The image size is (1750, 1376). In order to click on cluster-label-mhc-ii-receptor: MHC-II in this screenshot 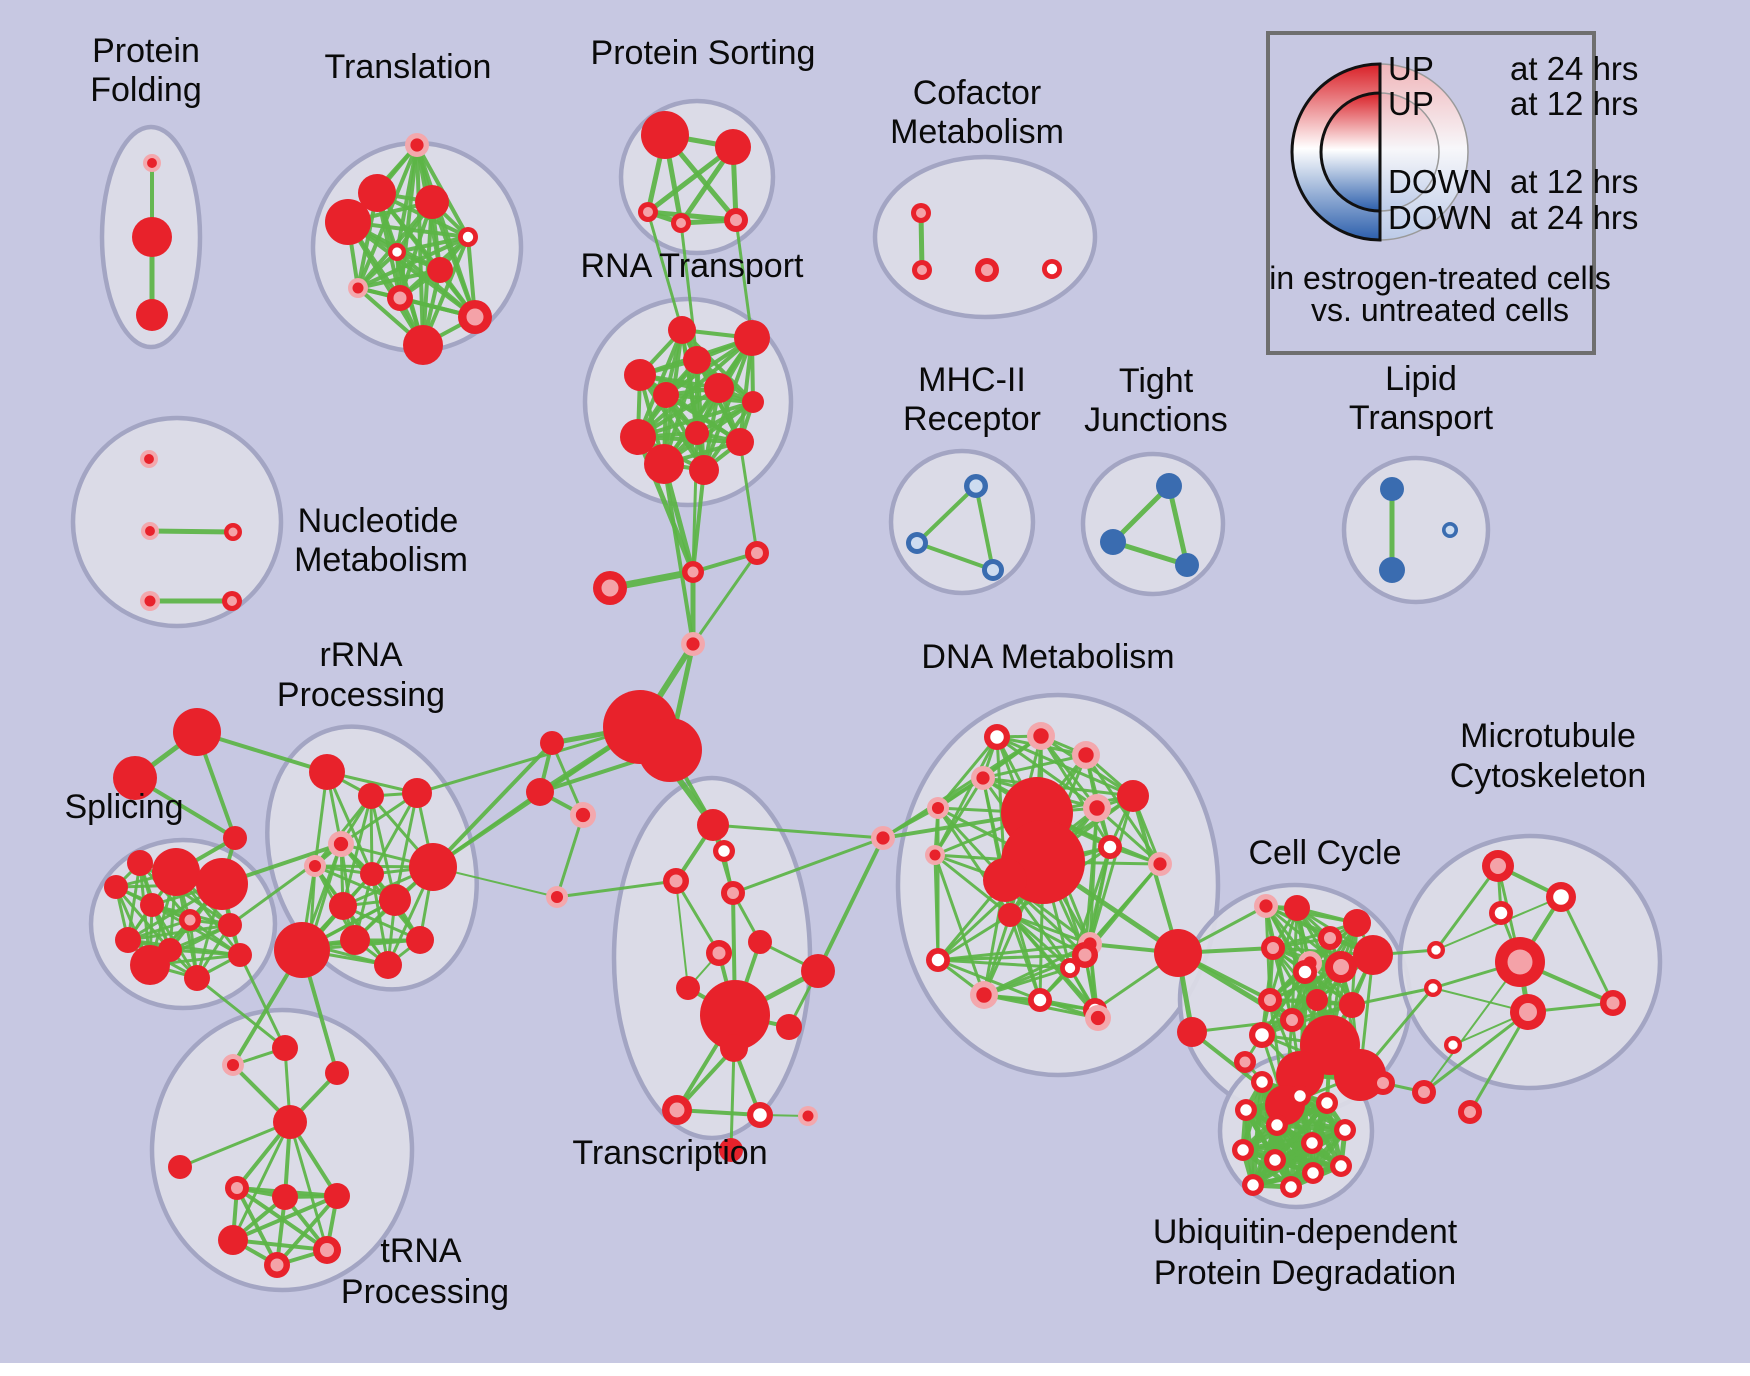, I will do `click(972, 380)`.